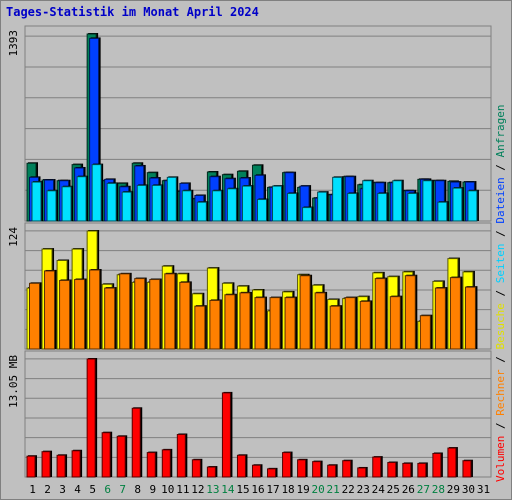 The image size is (512, 500). Describe the element at coordinates (212, 489) in the screenshot. I see `x-tick-label: 13` at that location.